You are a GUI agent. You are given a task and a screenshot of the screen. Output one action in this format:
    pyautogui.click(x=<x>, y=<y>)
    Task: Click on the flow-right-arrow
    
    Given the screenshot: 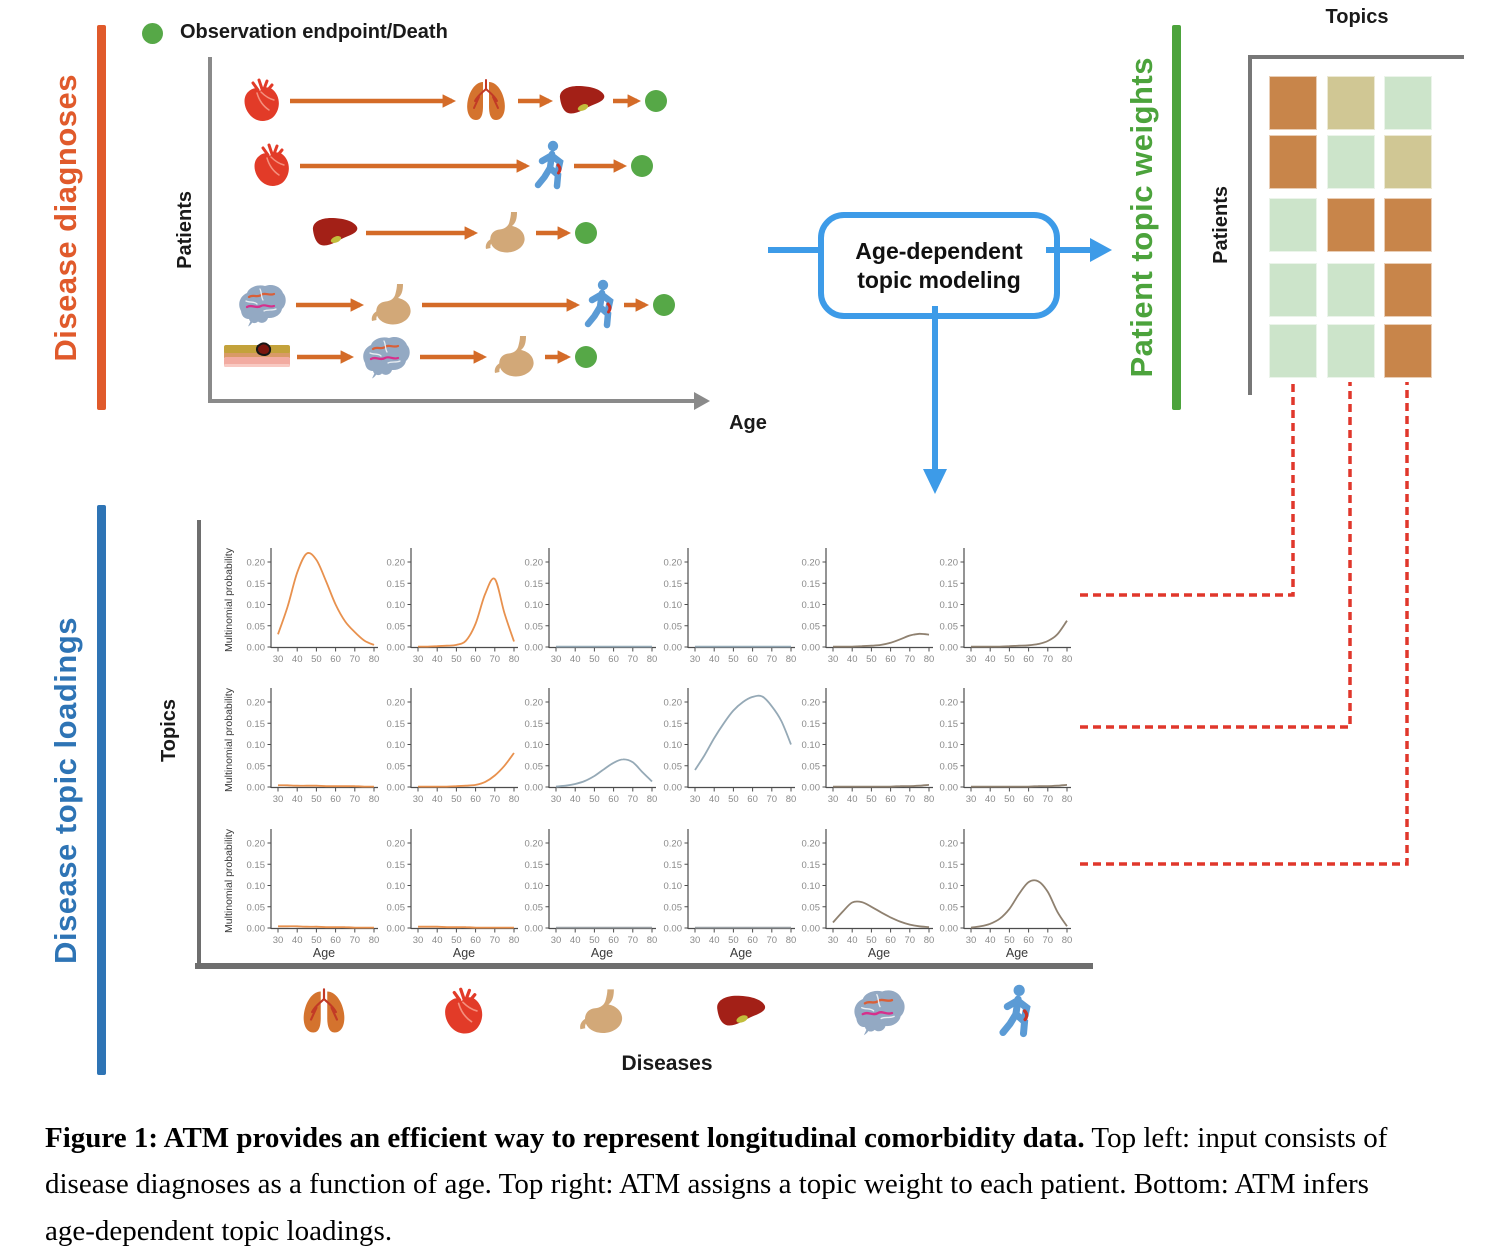 What is the action you would take?
    pyautogui.click(x=1079, y=250)
    